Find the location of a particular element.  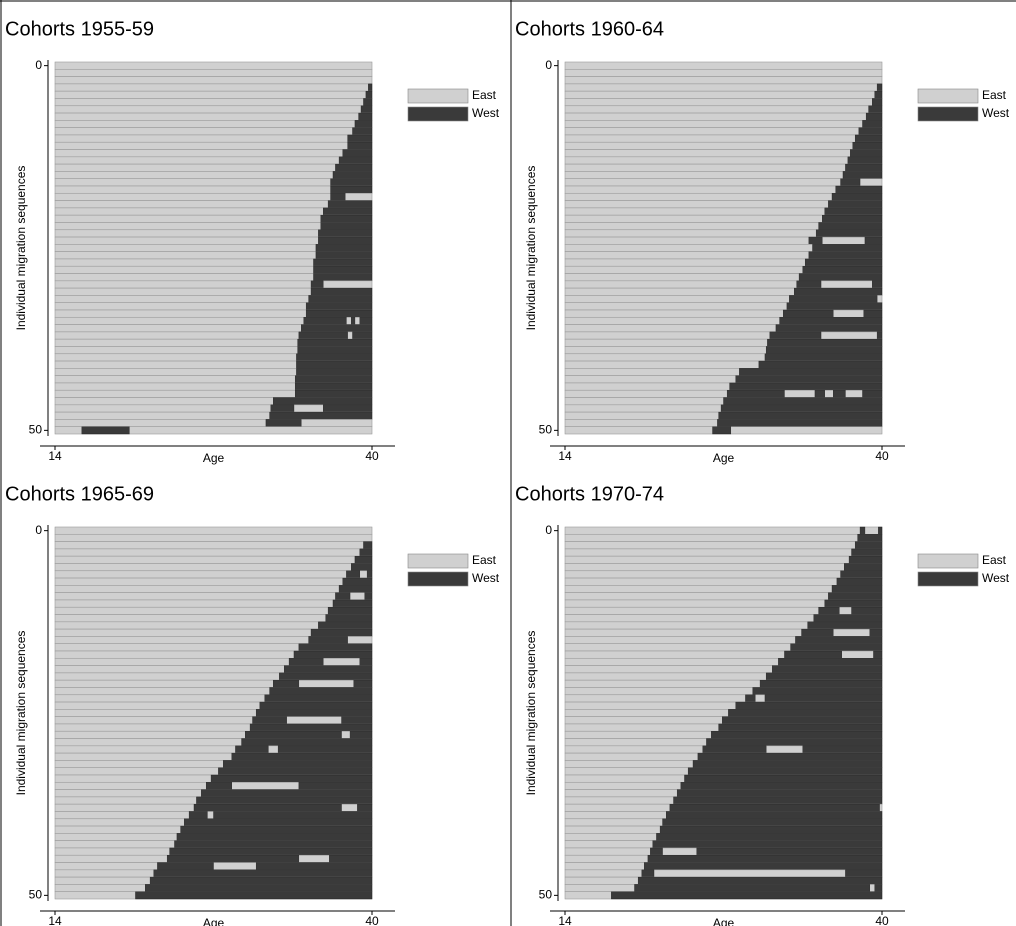

x-axis-label: Age is located at coordinates (724, 458).